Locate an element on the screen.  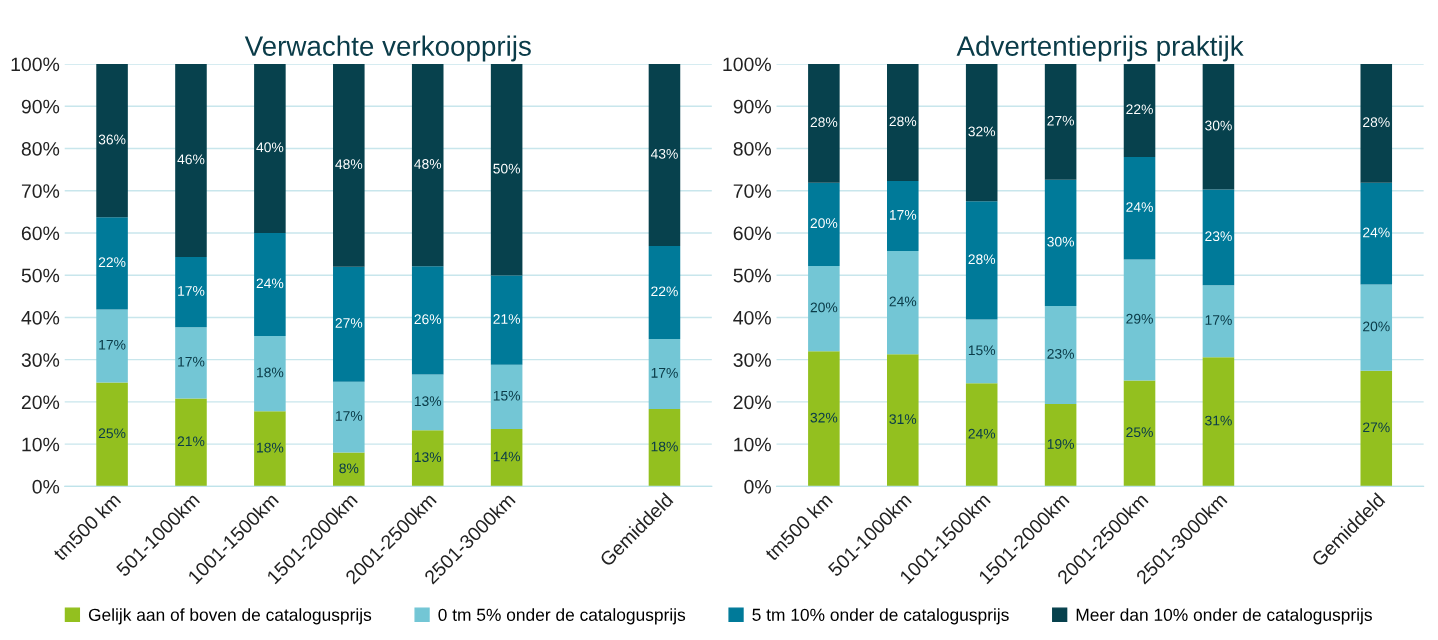
y-tick-label: 60% is located at coordinates (752, 233).